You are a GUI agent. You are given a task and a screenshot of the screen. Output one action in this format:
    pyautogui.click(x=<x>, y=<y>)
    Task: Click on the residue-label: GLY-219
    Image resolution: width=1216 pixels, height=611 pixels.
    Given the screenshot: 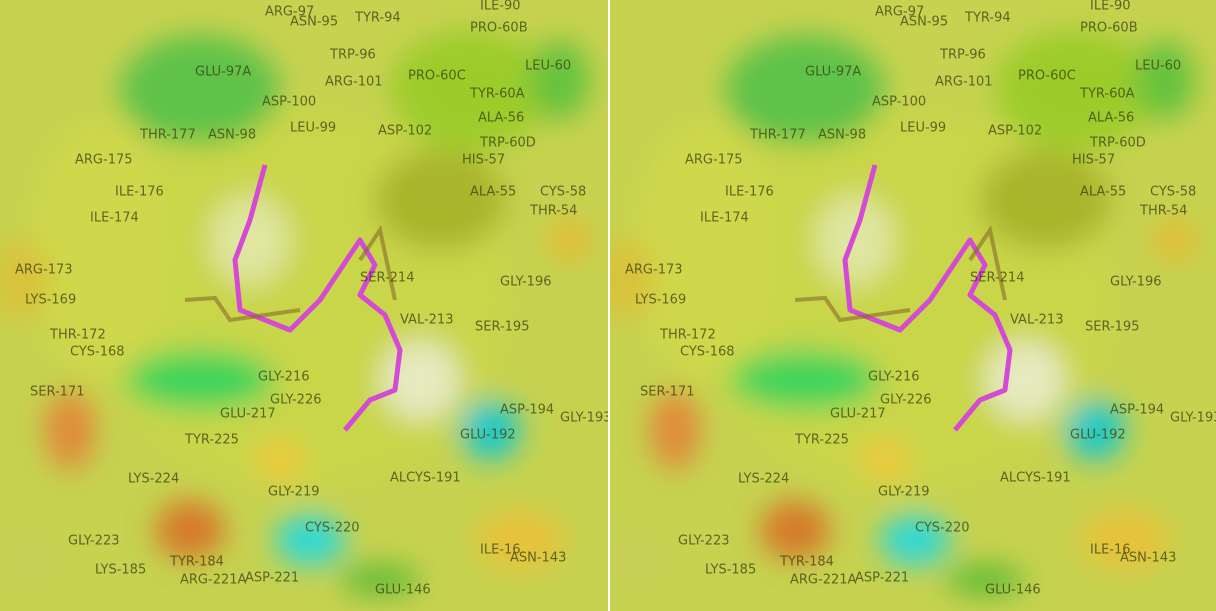 What is the action you would take?
    pyautogui.click(x=294, y=492)
    